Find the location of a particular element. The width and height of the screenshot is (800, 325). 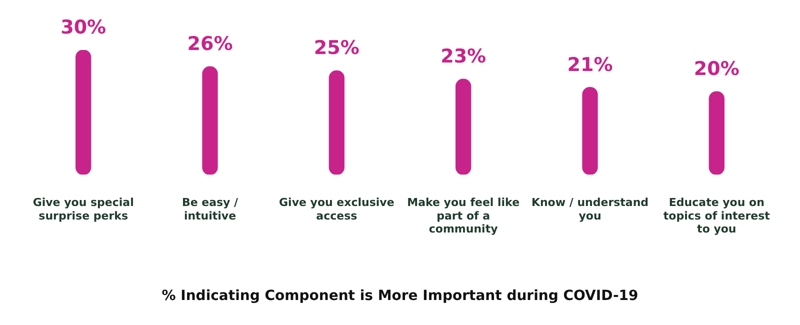

data-label: 20% is located at coordinates (717, 69).